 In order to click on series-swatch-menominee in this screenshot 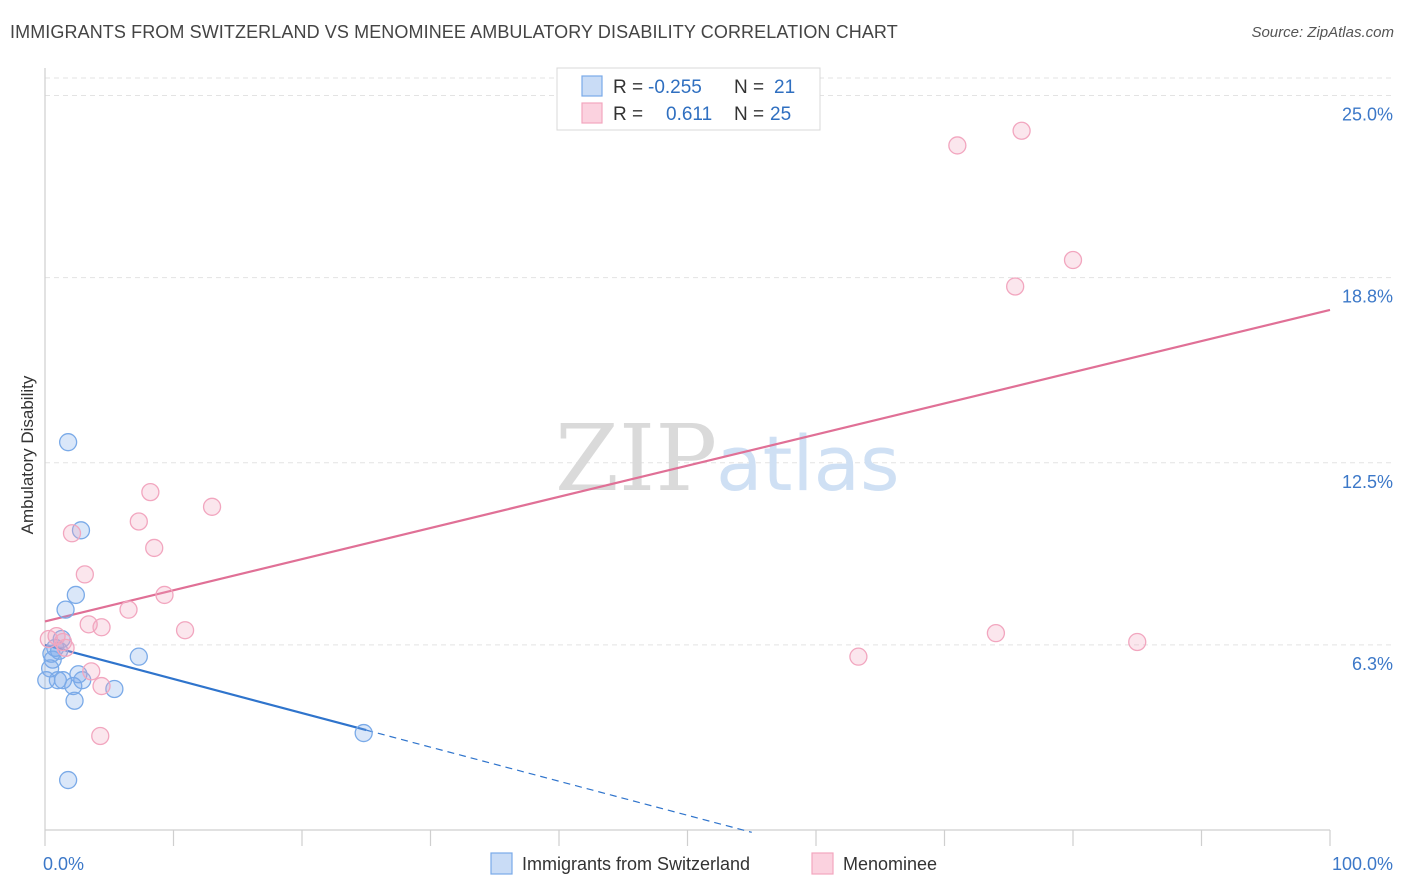, I will do `click(822, 863)`.